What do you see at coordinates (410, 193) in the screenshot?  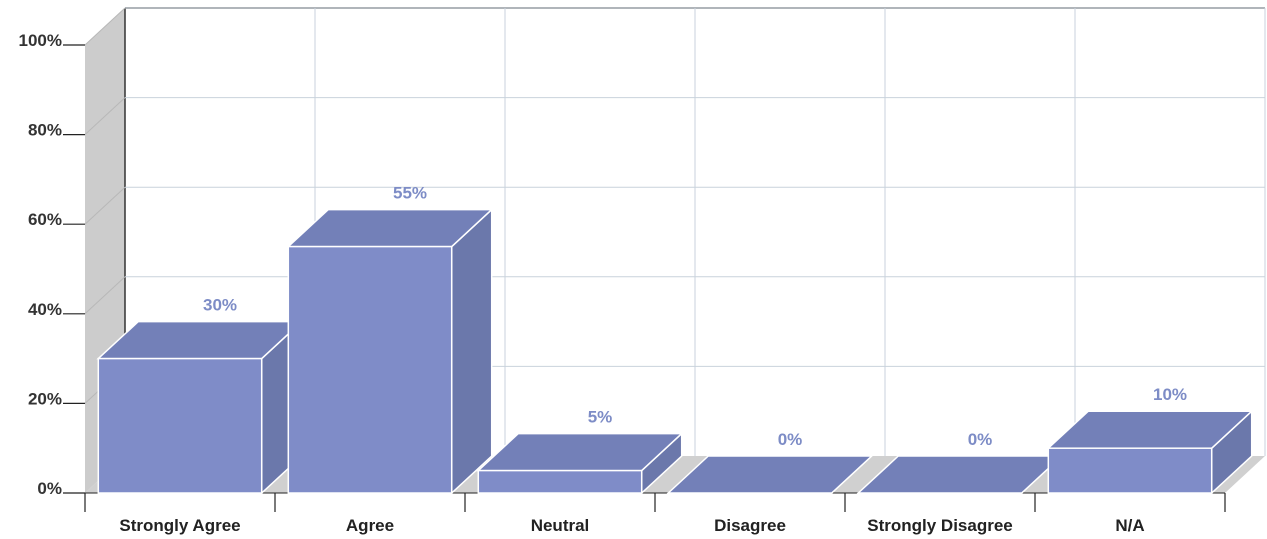 I see `data-label: 55%` at bounding box center [410, 193].